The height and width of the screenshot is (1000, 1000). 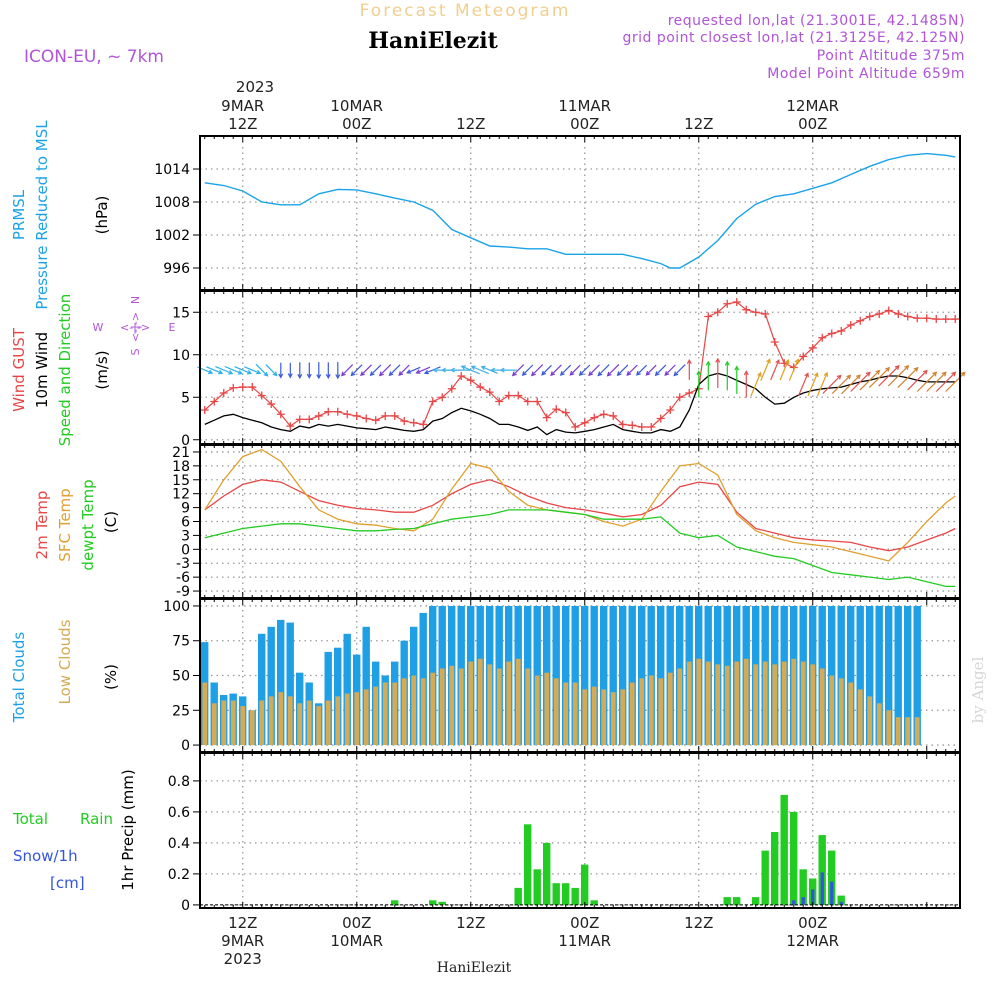 I want to click on y-tick-label: 15, so click(x=181, y=313).